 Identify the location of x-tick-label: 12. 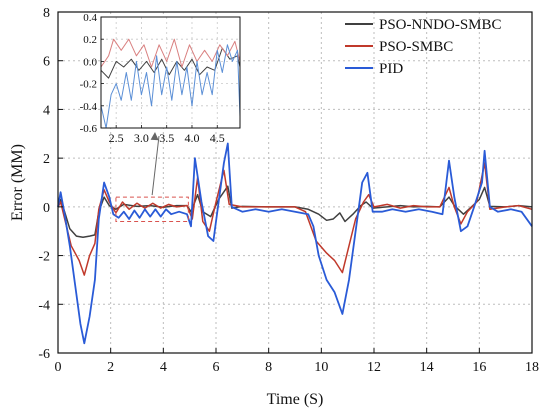
(374, 367).